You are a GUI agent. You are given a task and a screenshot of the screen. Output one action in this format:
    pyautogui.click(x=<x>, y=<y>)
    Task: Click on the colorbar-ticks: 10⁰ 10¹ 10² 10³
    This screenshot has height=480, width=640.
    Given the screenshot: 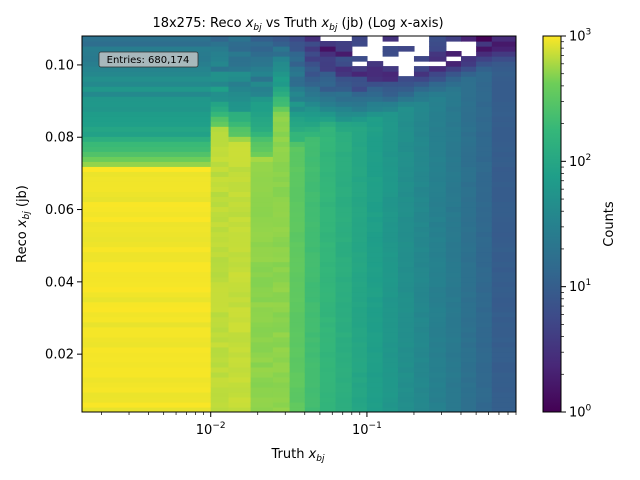 What is the action you would take?
    pyautogui.click(x=576, y=224)
    